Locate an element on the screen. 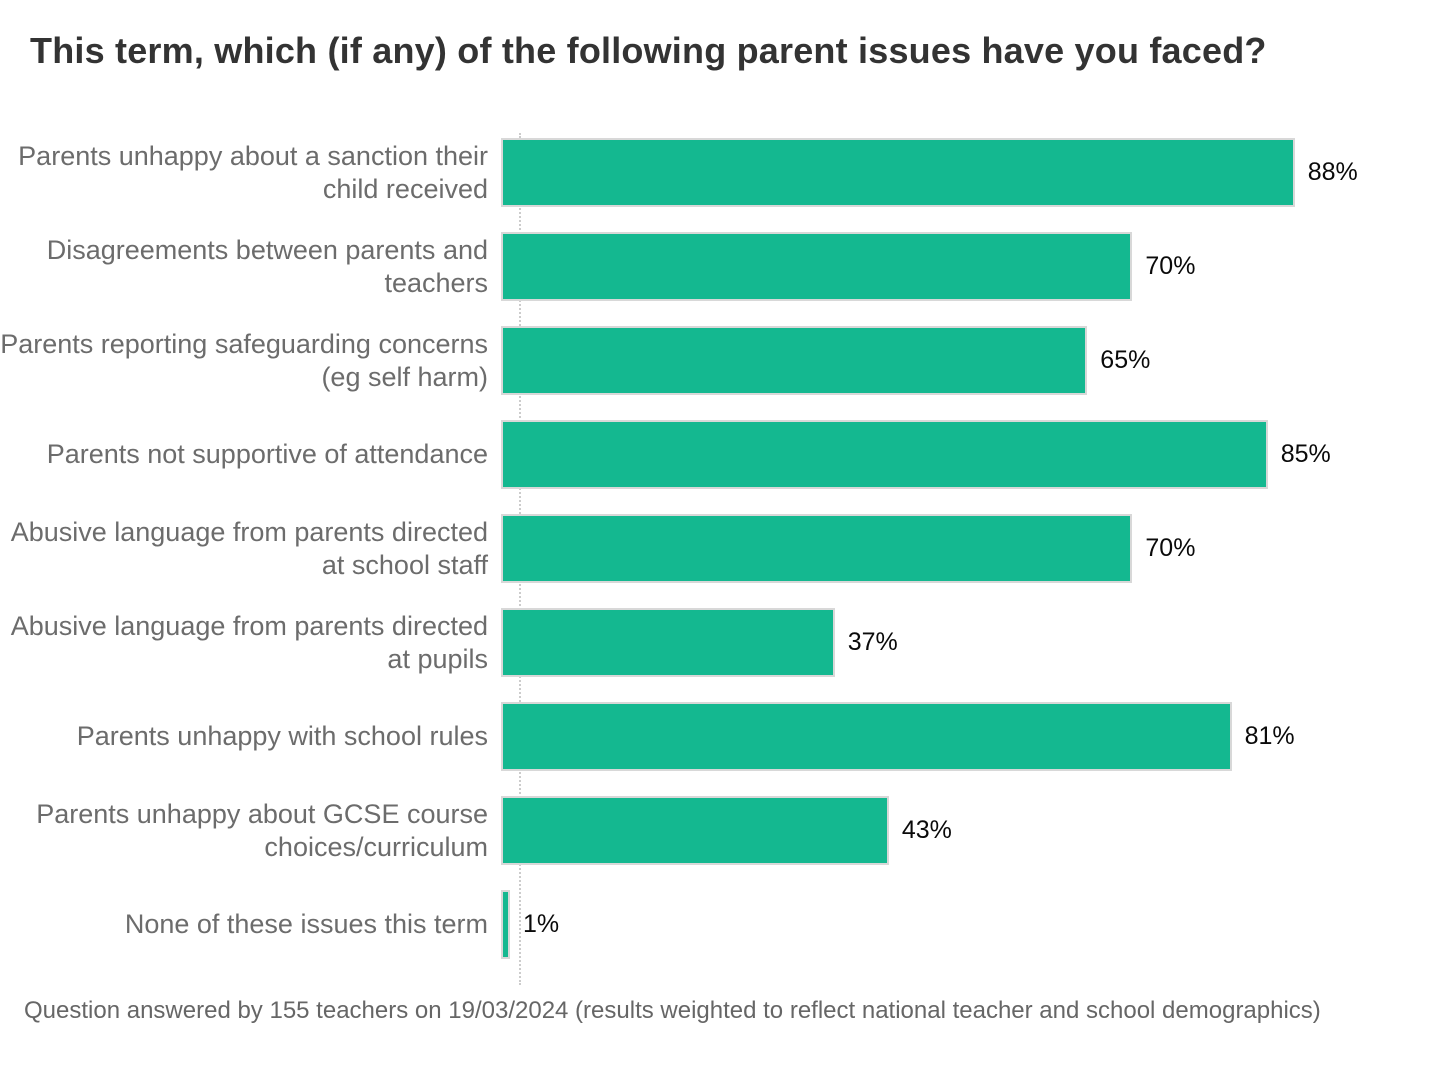 The width and height of the screenshot is (1440, 1080). category-label: Parents unhappy with school rules is located at coordinates (282, 736).